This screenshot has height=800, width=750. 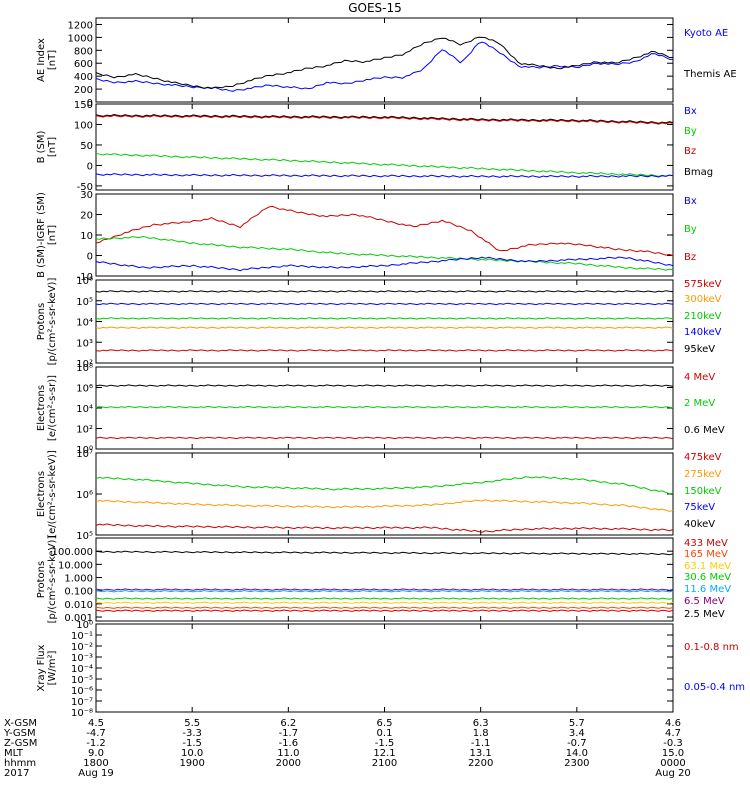 What do you see at coordinates (41, 146) in the screenshot?
I see `y-axis-label: B (SM)` at bounding box center [41, 146].